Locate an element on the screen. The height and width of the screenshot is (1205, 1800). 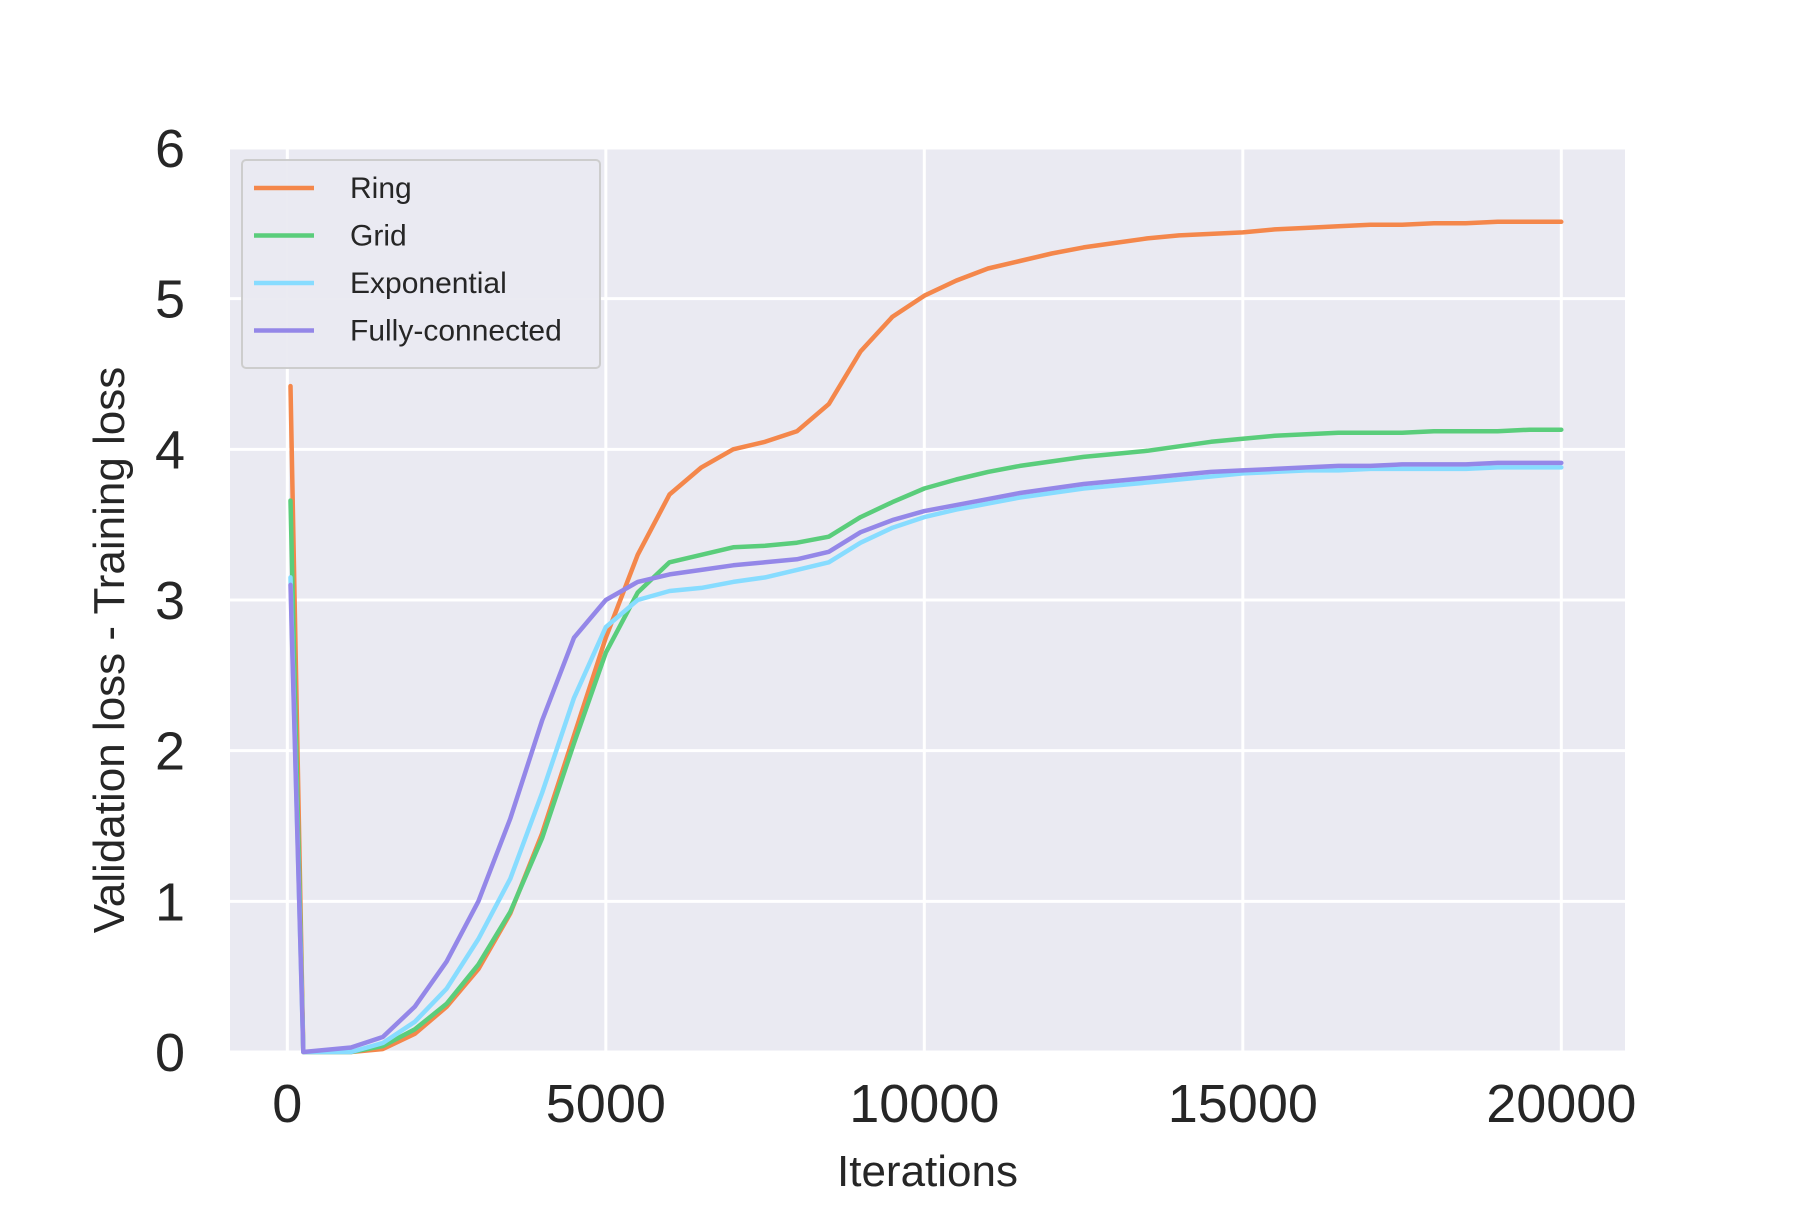
y-tick-label: 3 is located at coordinates (170, 601).